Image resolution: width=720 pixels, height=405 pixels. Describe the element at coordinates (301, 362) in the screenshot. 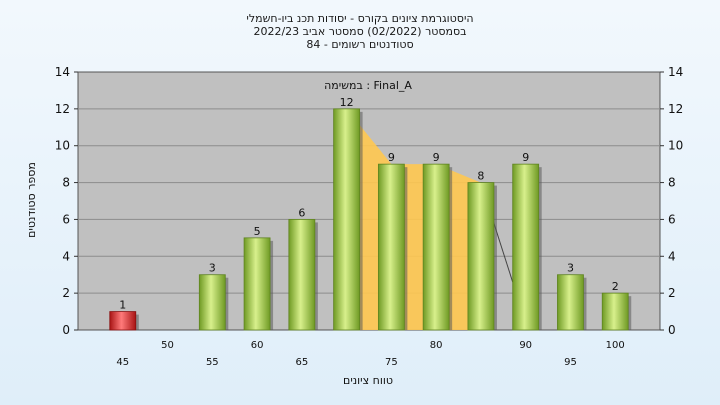

I see `x-tick-label: 65` at that location.